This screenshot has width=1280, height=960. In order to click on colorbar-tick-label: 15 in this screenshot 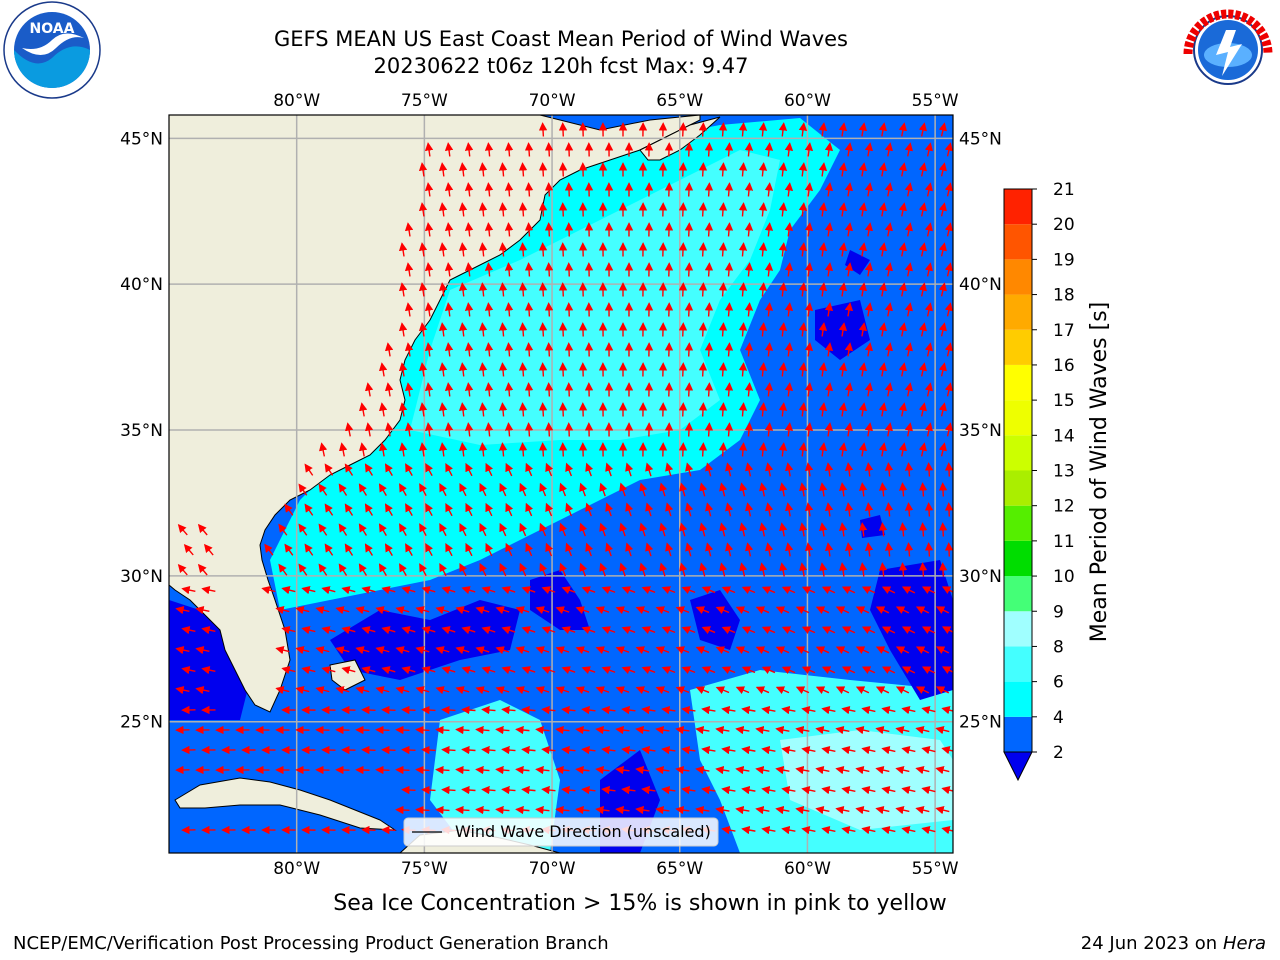, I will do `click(1064, 401)`.